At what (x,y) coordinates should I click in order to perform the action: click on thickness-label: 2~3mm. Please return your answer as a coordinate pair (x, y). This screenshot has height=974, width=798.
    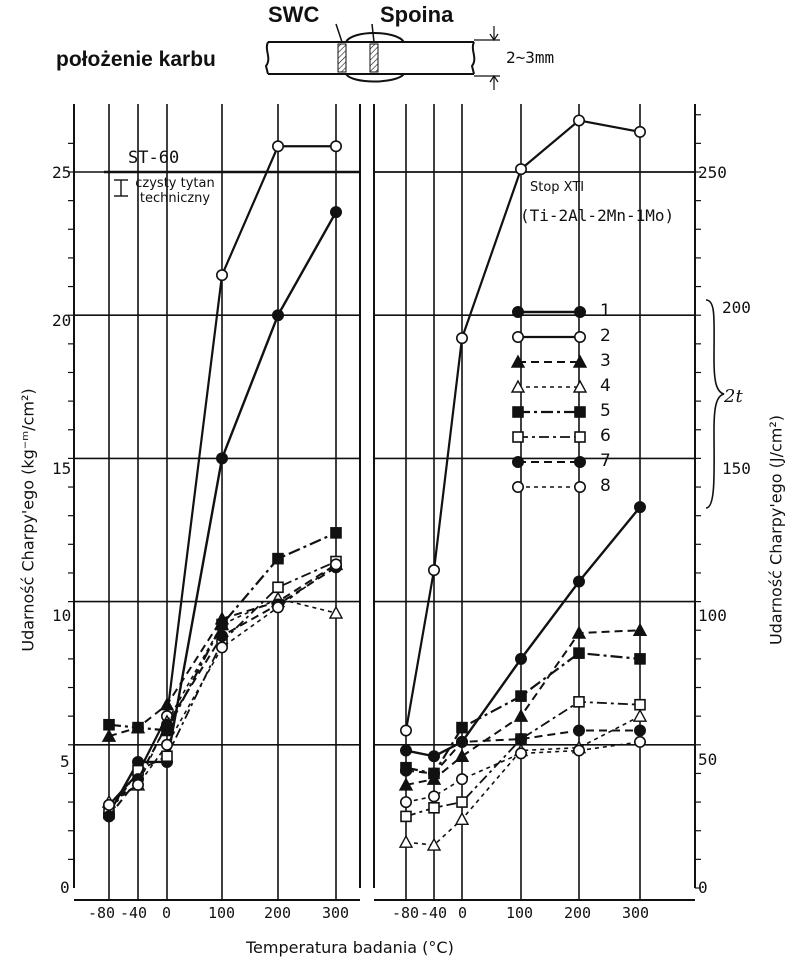
    Looking at the image, I should click on (530, 57).